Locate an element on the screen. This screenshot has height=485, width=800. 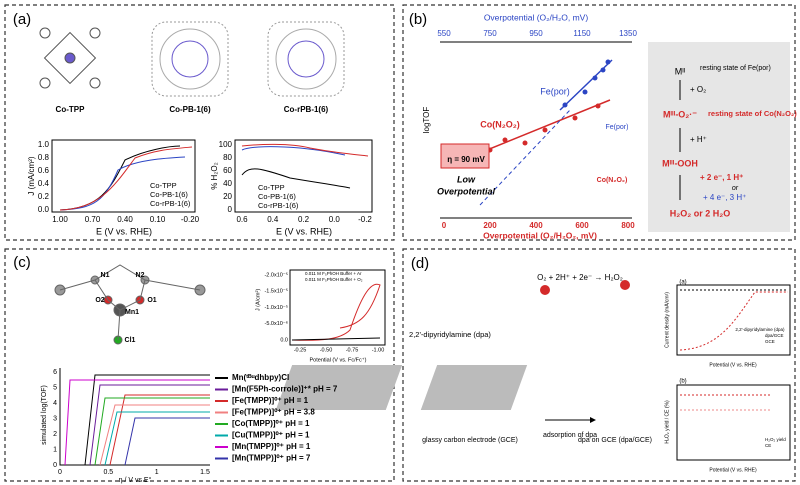
legend-entry: [Co(TMPP)]⁰⁺ pH = 1 is located at coordinates (271, 423).